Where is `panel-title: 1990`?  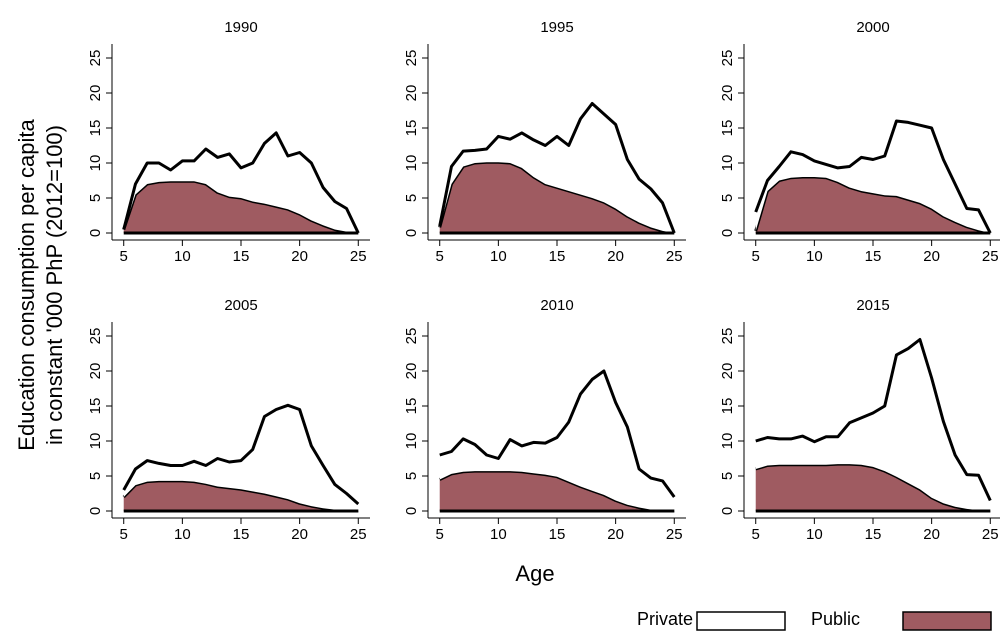 panel-title: 1990 is located at coordinates (240, 27).